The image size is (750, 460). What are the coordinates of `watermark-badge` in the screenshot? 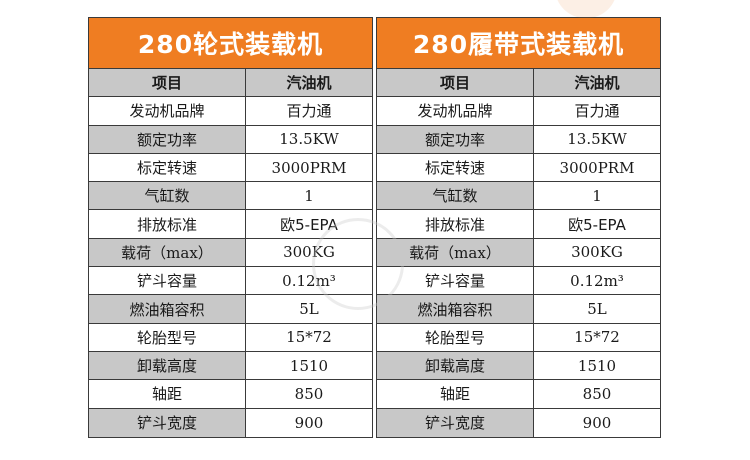 It's located at (586, 9).